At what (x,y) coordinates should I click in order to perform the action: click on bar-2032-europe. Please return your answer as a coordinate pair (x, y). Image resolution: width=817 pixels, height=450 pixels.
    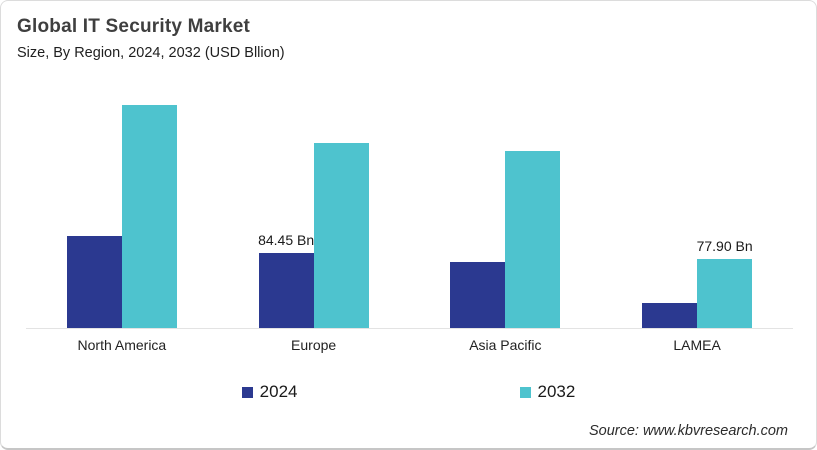
    Looking at the image, I should click on (341, 235).